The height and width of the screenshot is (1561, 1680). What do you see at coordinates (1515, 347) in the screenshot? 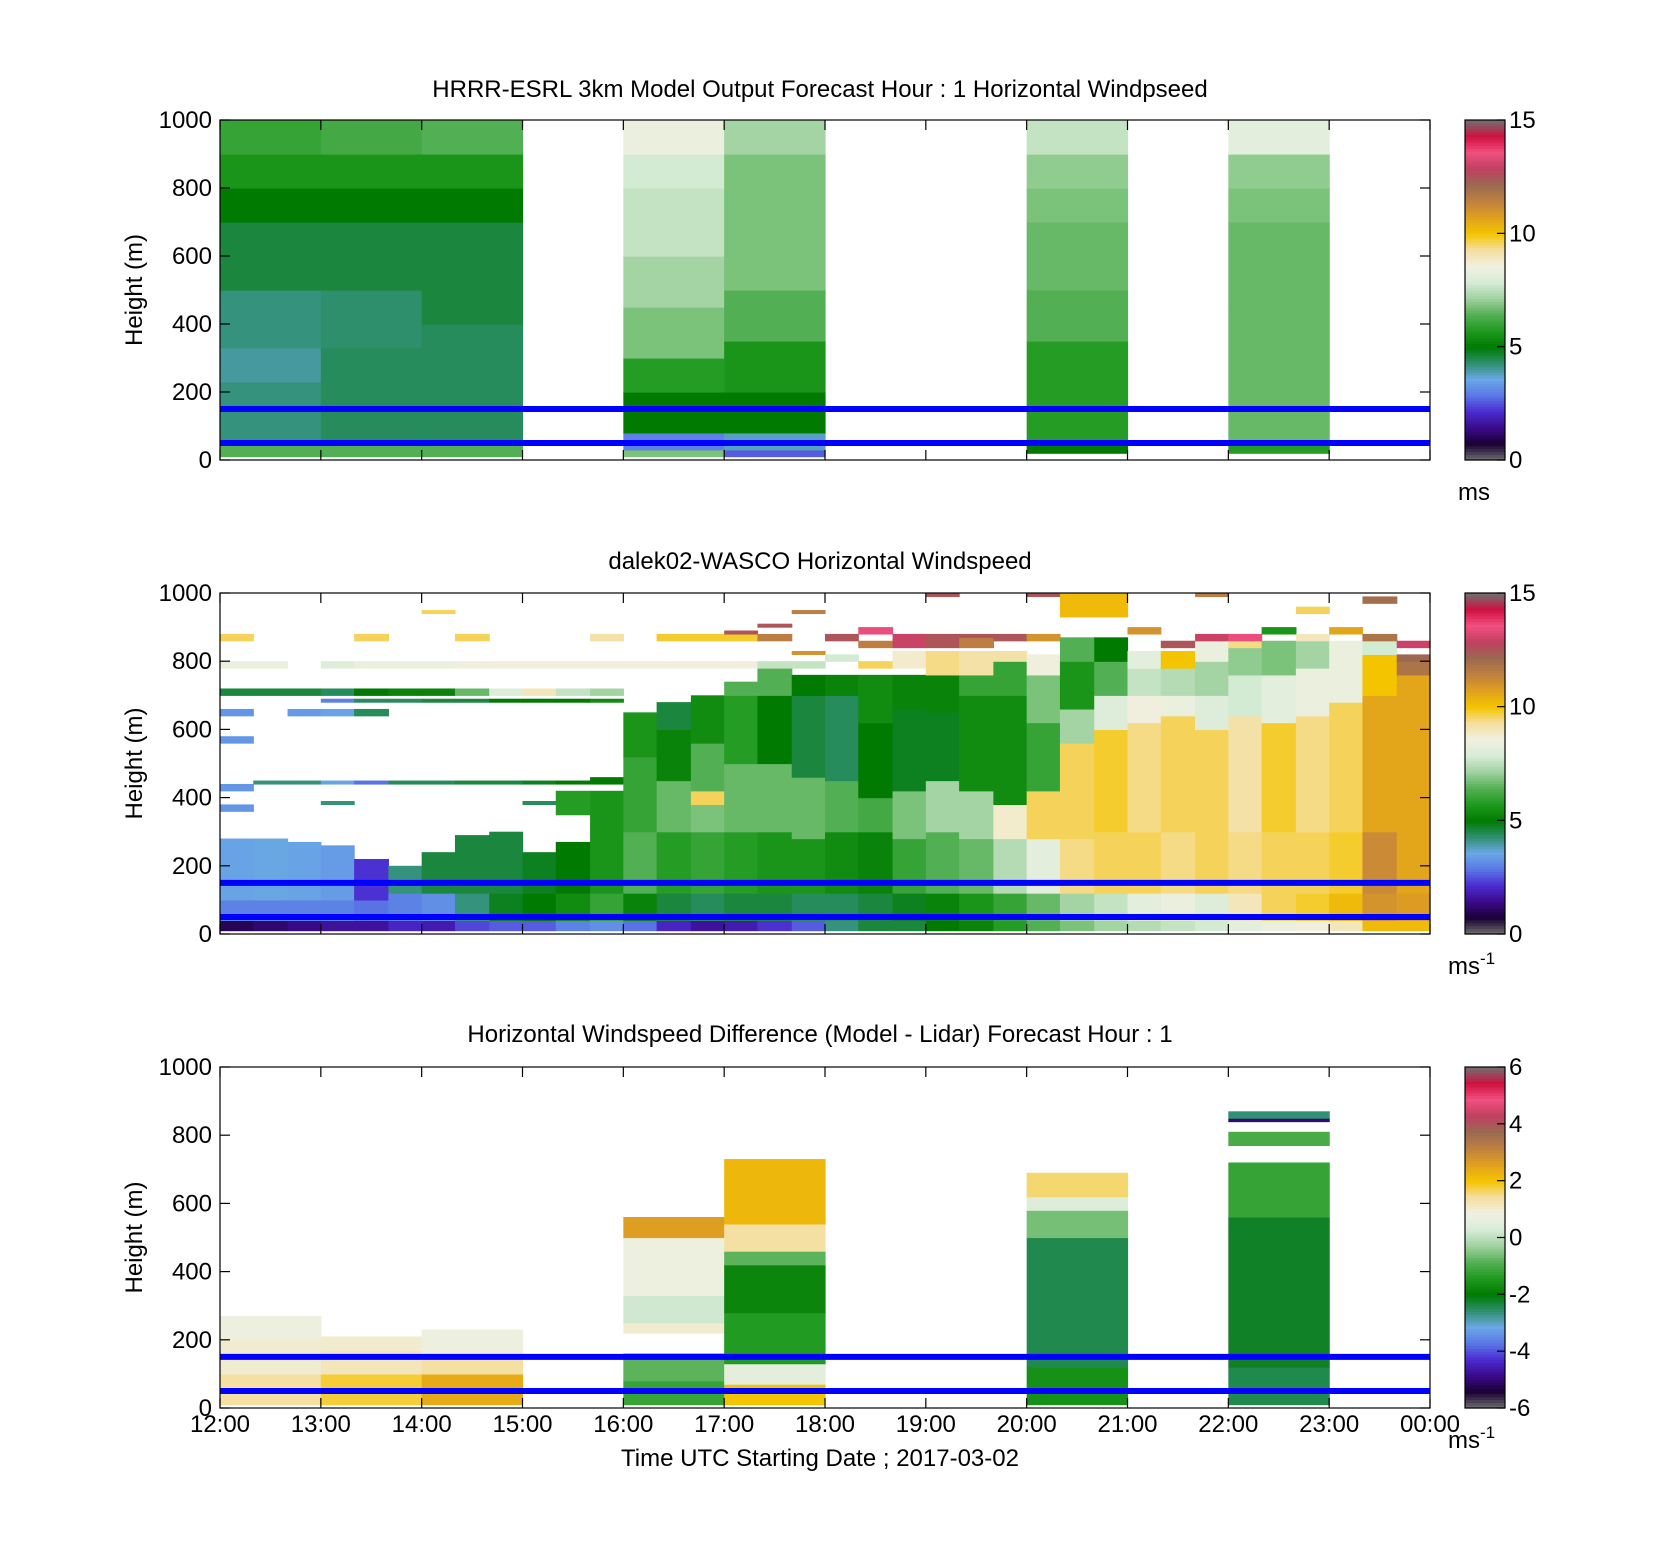
I see `model-colorbar-label-1: 5` at bounding box center [1515, 347].